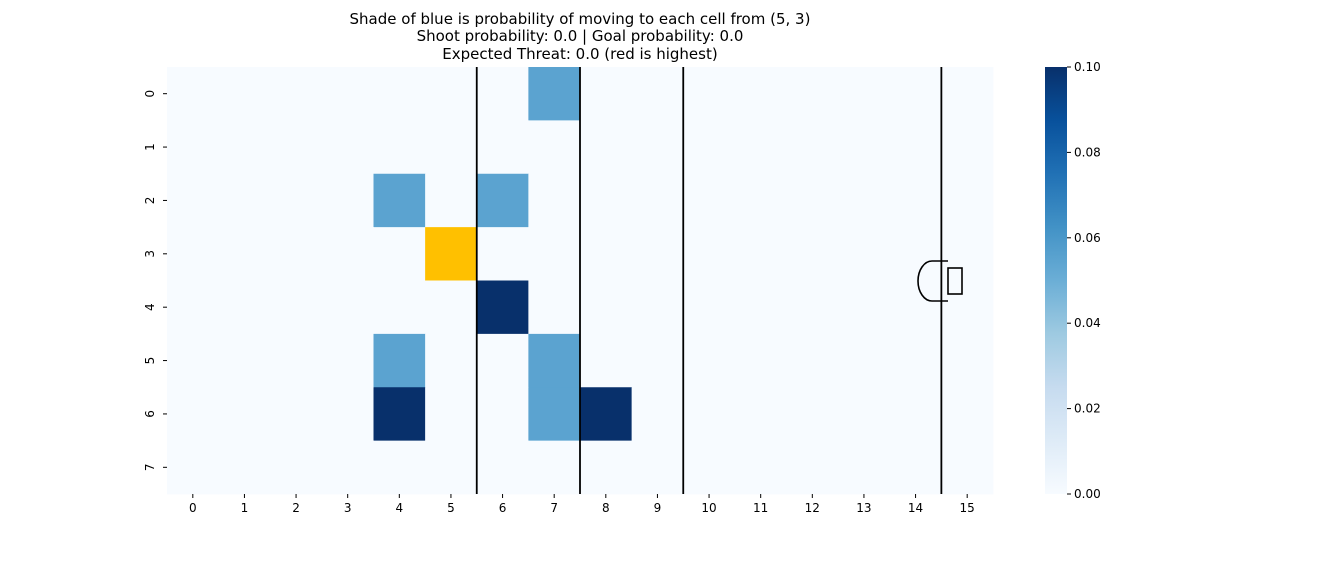 The height and width of the screenshot is (566, 1333). I want to click on x-tick-label: 9, so click(658, 508).